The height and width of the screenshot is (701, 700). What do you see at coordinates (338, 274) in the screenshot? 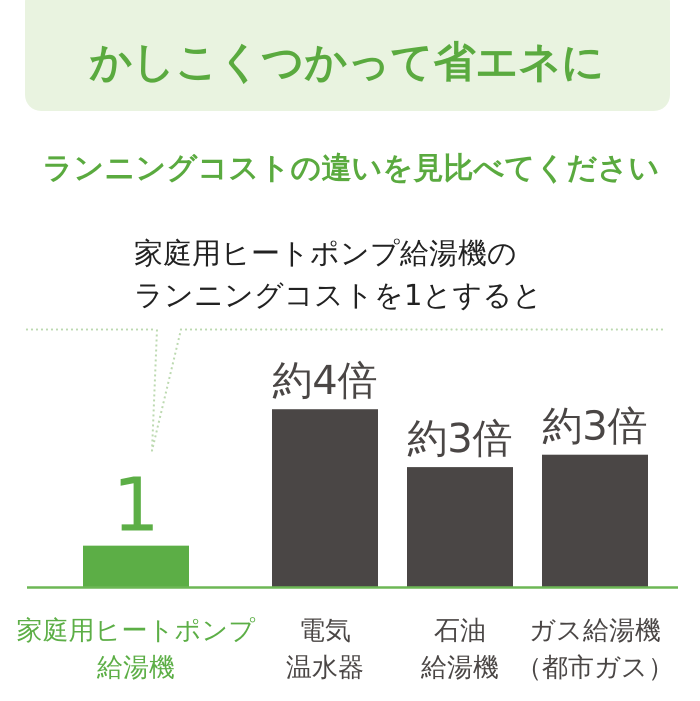
I see `annotation: 家庭用ヒートポンプ給湯機のランニングコストを1とすると` at bounding box center [338, 274].